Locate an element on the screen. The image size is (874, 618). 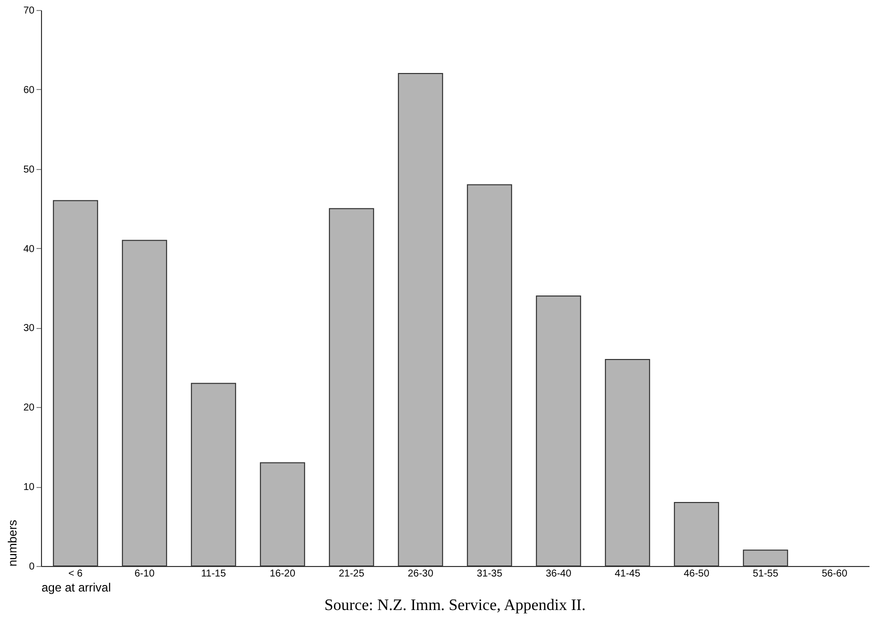
y-tick-label: 10 is located at coordinates (29, 488).